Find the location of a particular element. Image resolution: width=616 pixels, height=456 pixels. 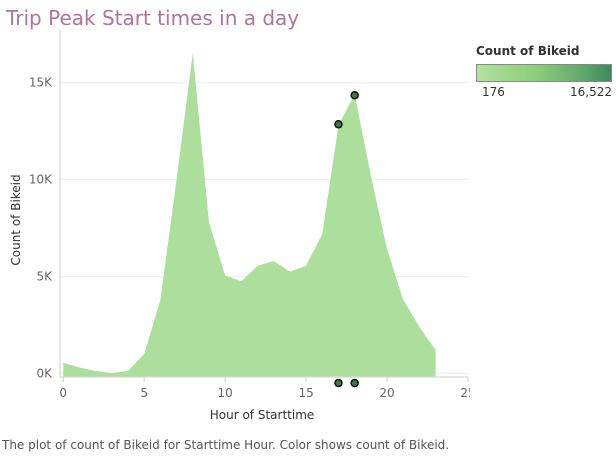

legend-min-label: 176 is located at coordinates (493, 92).